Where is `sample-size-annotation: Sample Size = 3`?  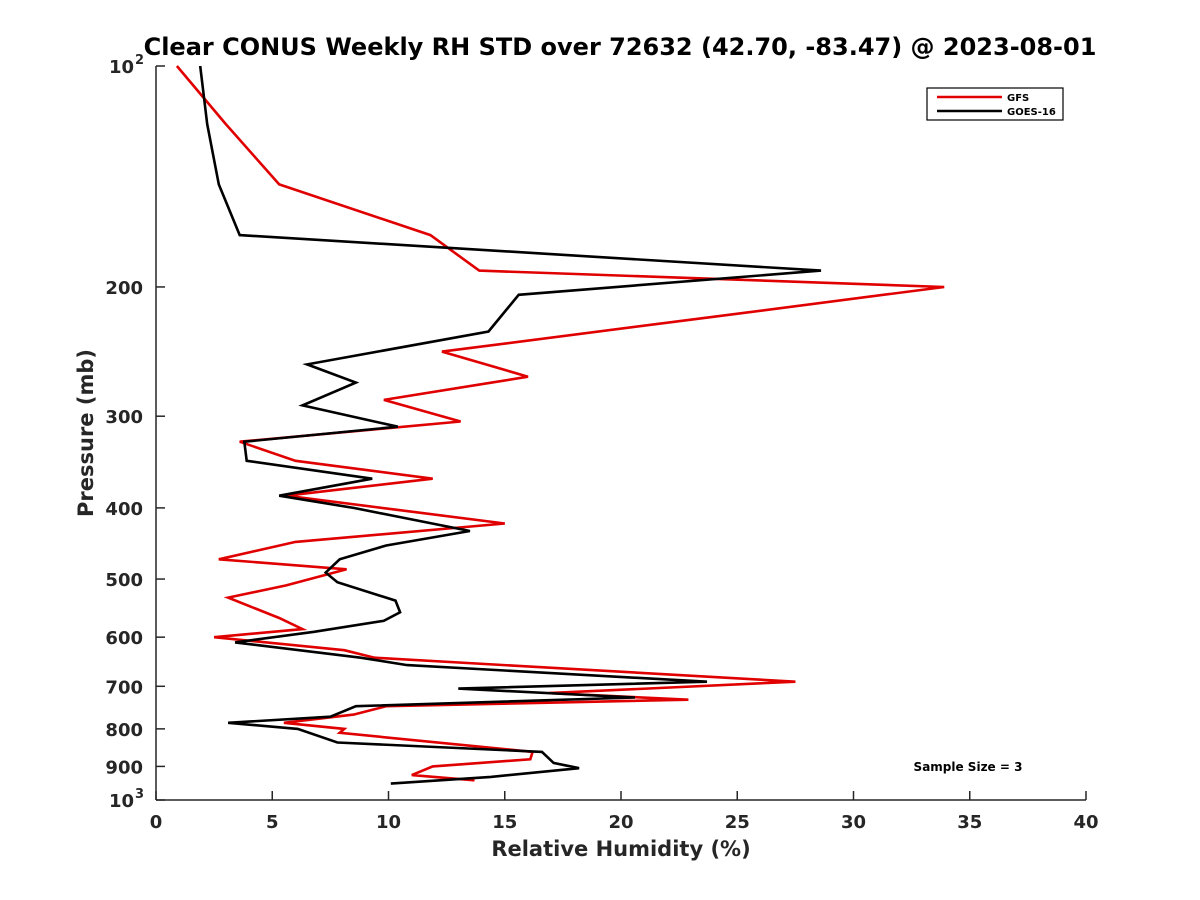 sample-size-annotation: Sample Size = 3 is located at coordinates (968, 767).